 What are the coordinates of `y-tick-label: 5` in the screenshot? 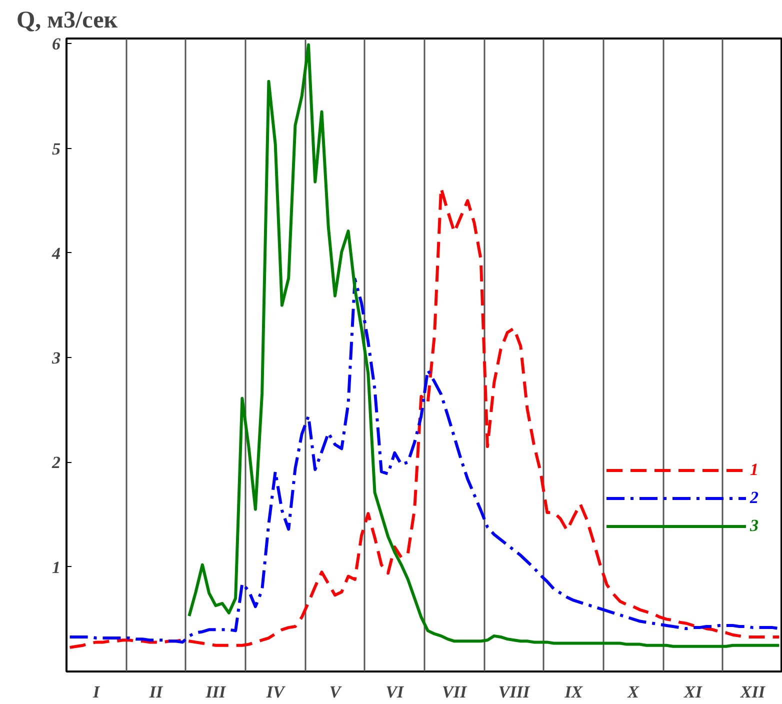 It's located at (56, 148).